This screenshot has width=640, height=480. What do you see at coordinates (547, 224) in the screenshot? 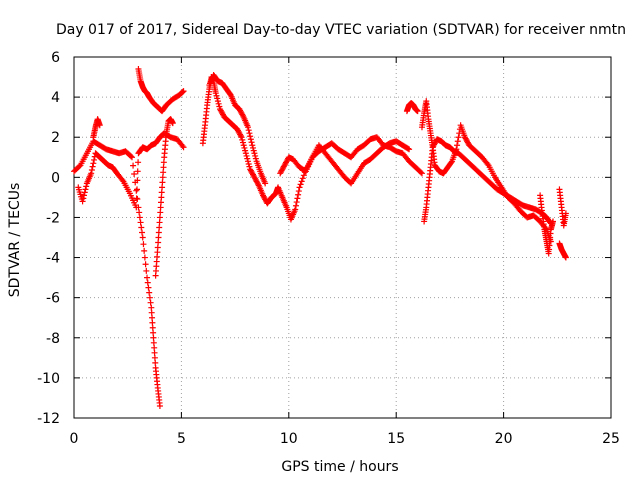
I see `series-track-L` at bounding box center [547, 224].